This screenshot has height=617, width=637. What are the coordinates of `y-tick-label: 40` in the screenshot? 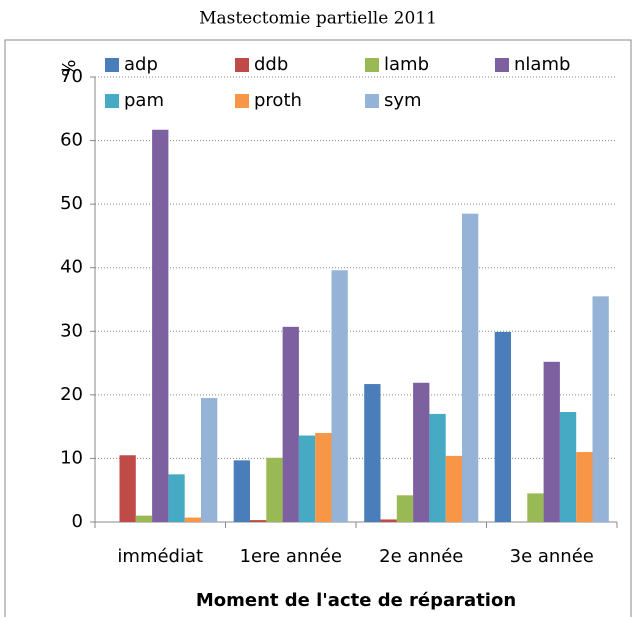 It's located at (71, 267).